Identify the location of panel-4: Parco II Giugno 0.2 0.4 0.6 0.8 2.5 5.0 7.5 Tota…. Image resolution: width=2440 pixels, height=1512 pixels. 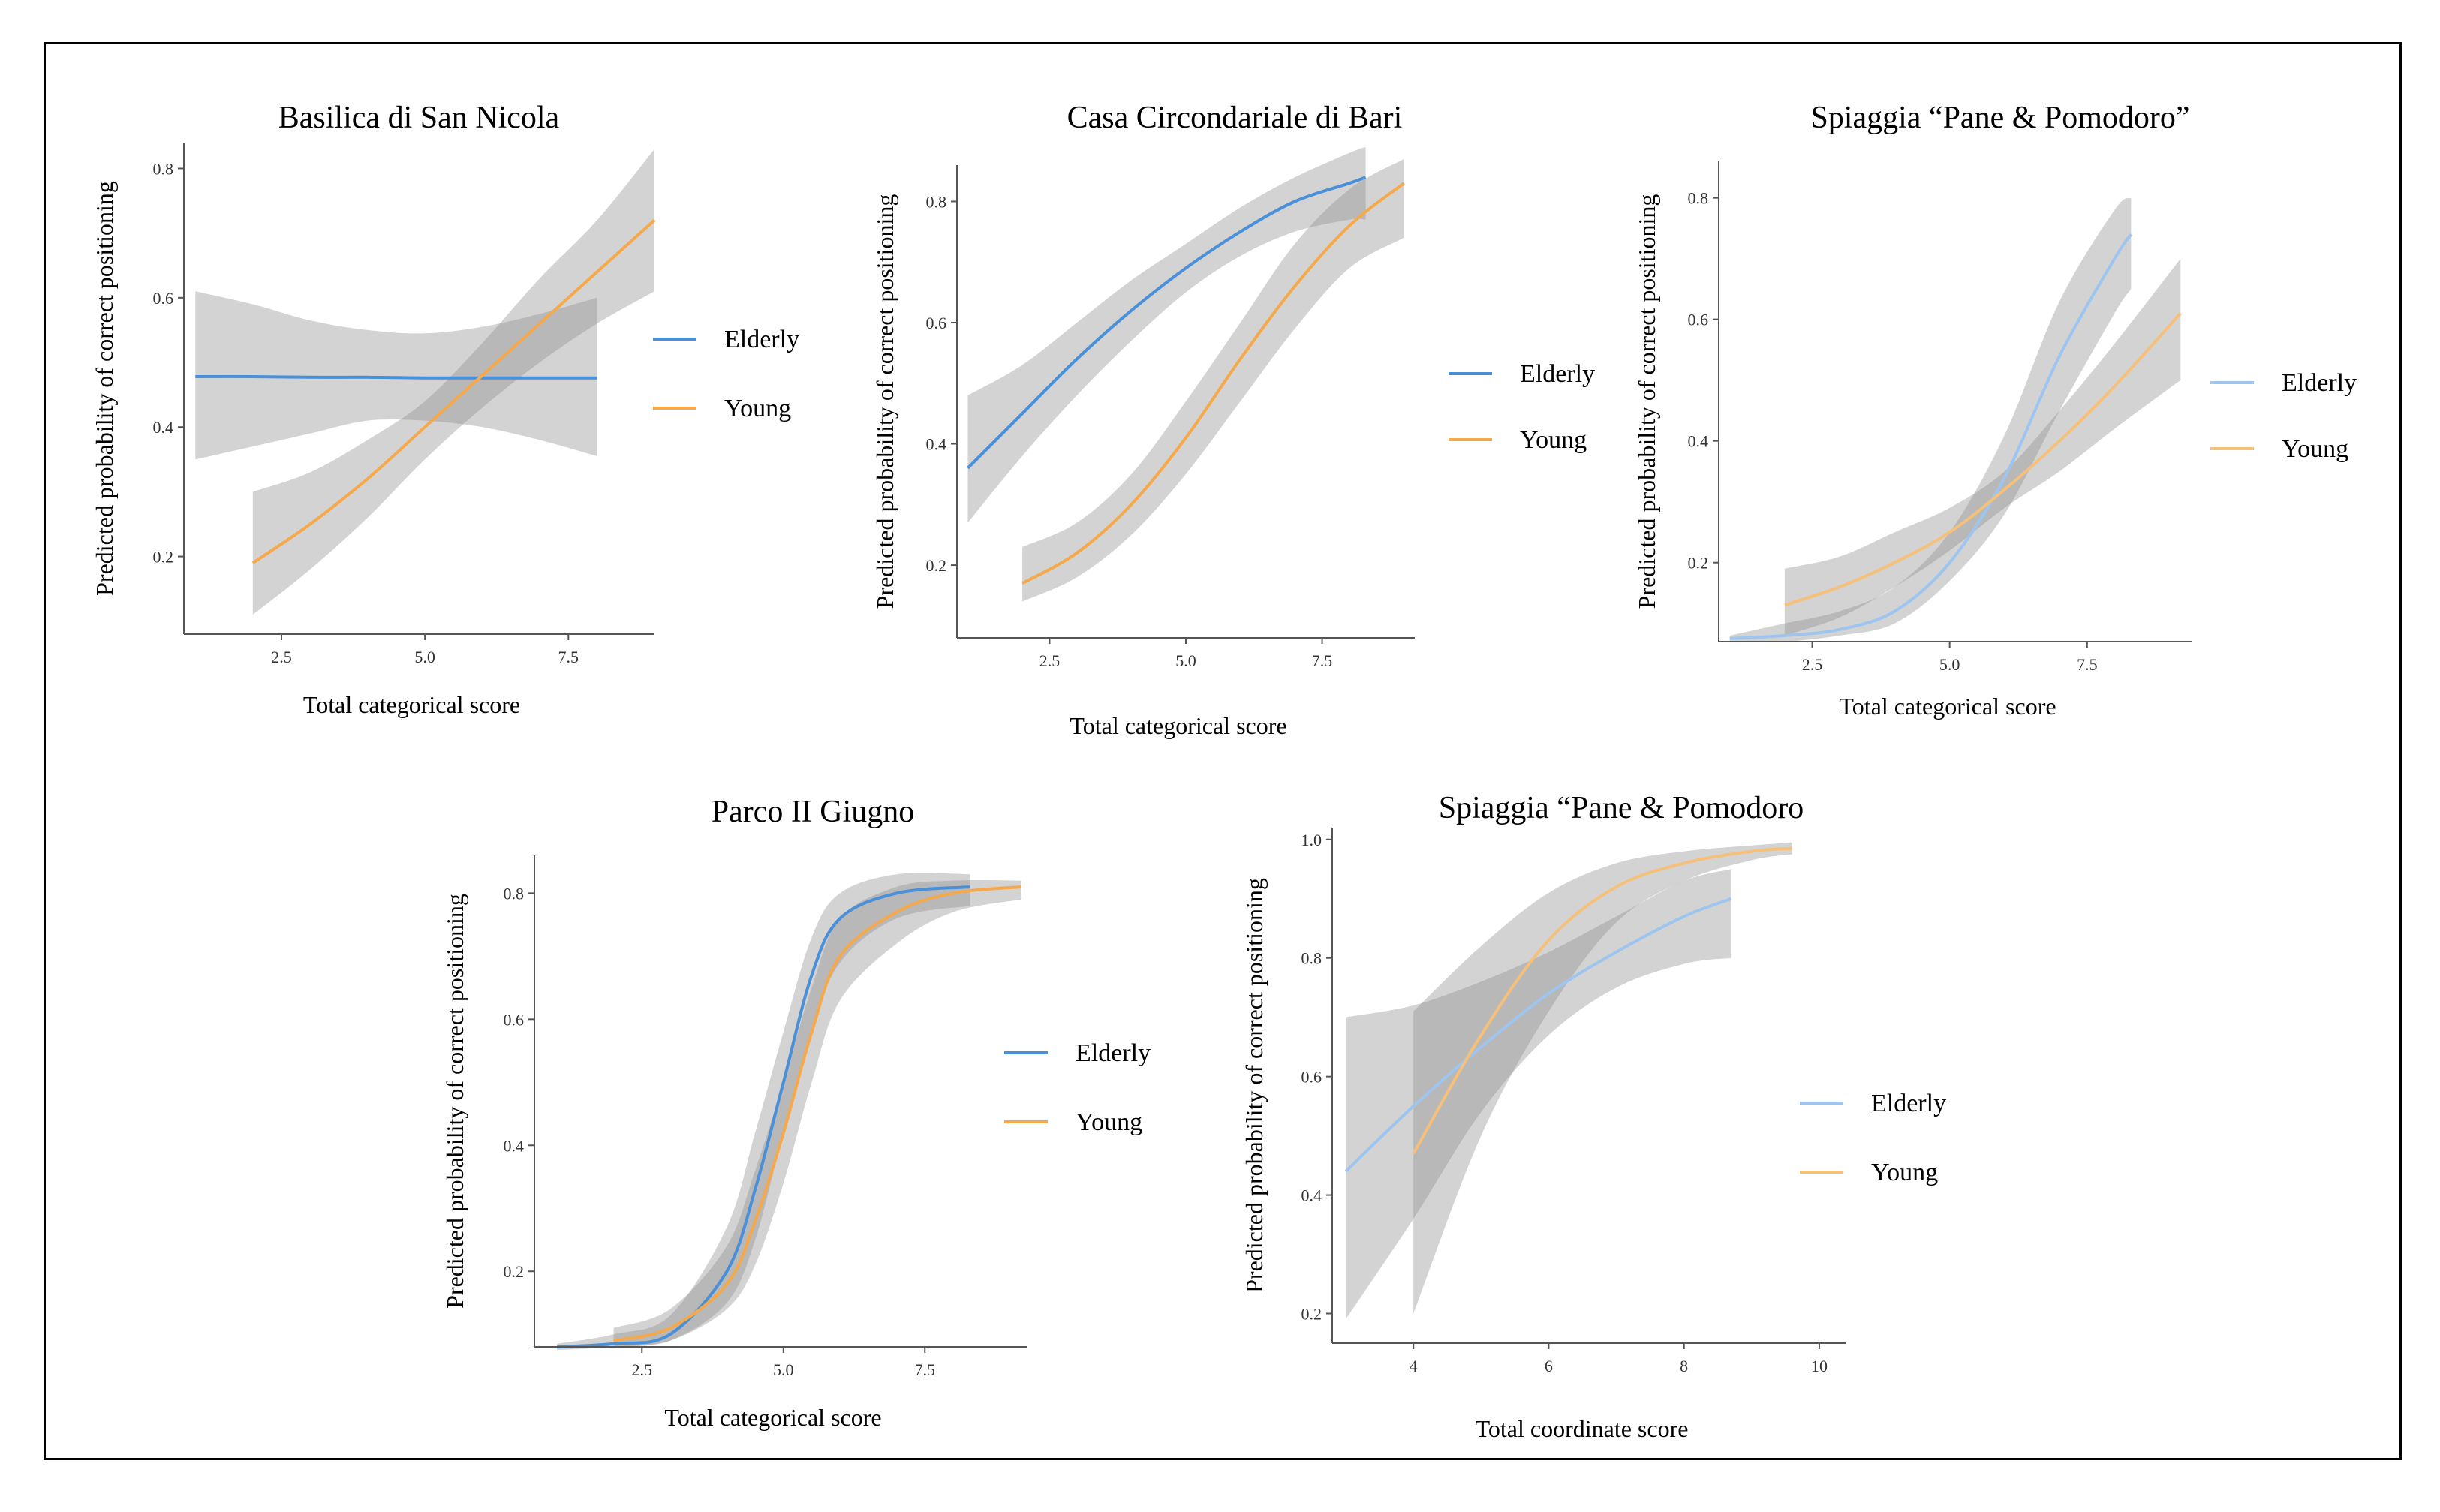
(796, 1113).